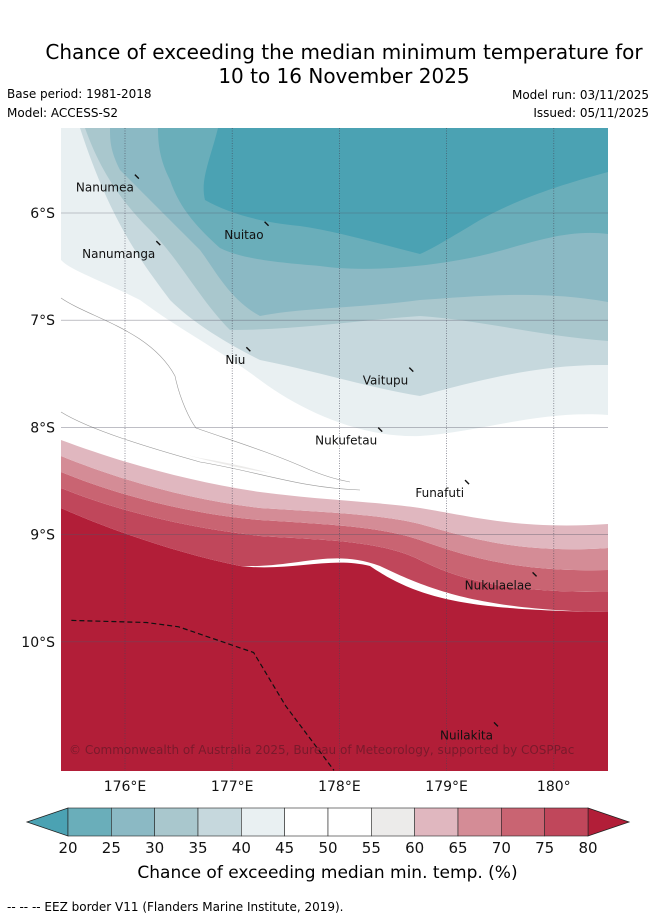 The width and height of the screenshot is (655, 919). Describe the element at coordinates (232, 787) in the screenshot. I see `x-tick-label: 177°E` at that location.